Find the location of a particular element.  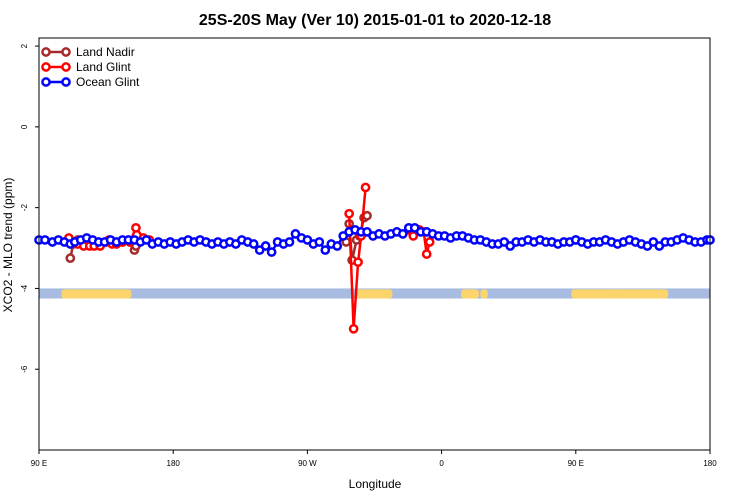

land-ocean-band is located at coordinates (374, 293).